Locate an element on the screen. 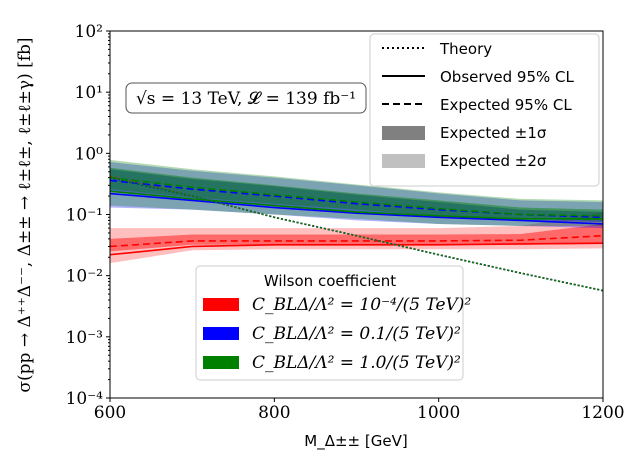  y-tick-label: 10⁰ is located at coordinates (89, 154).